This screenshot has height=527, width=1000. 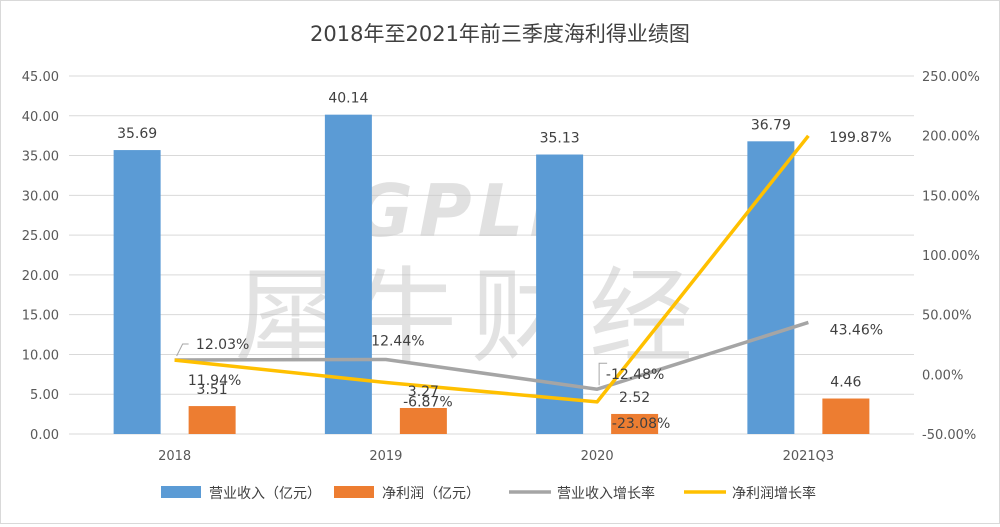 I want to click on line-value-label: -6.87%, so click(x=428, y=403).